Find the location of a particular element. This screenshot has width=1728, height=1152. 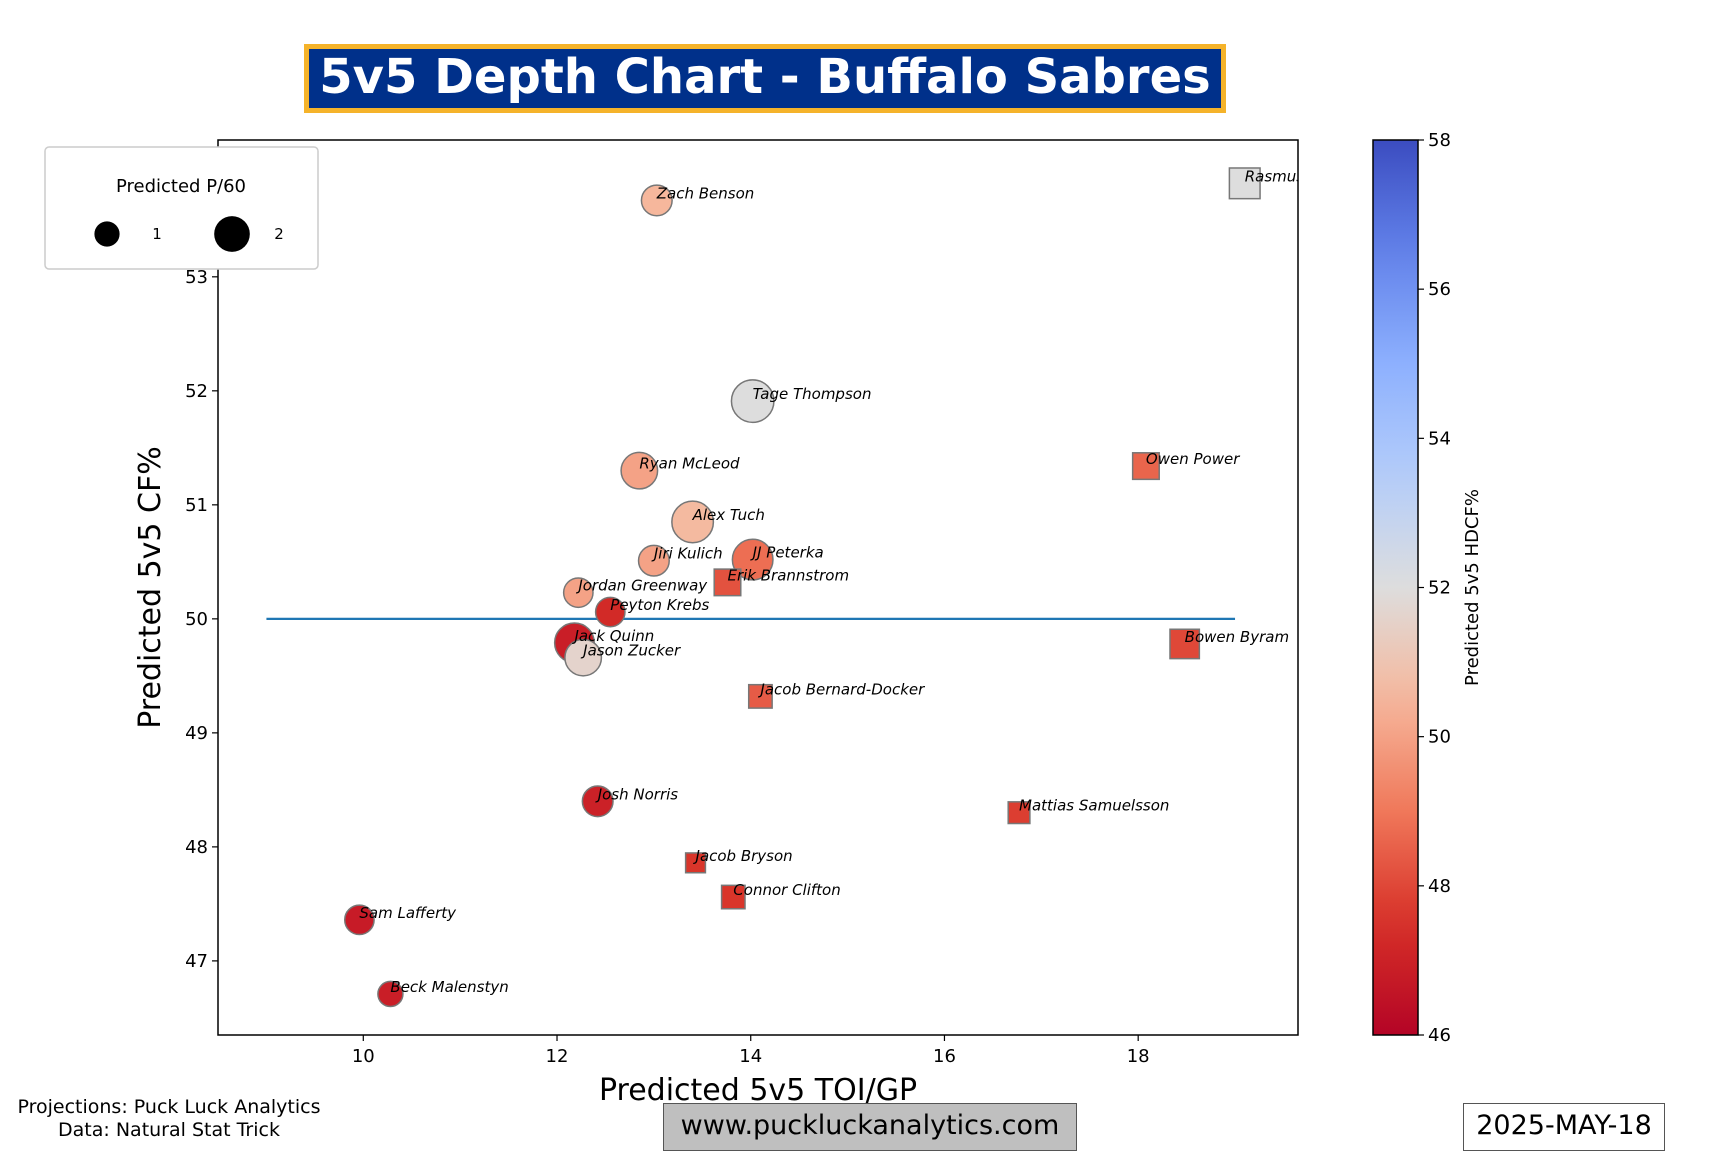

colorbar-tick-label: 54 is located at coordinates (1439, 438).